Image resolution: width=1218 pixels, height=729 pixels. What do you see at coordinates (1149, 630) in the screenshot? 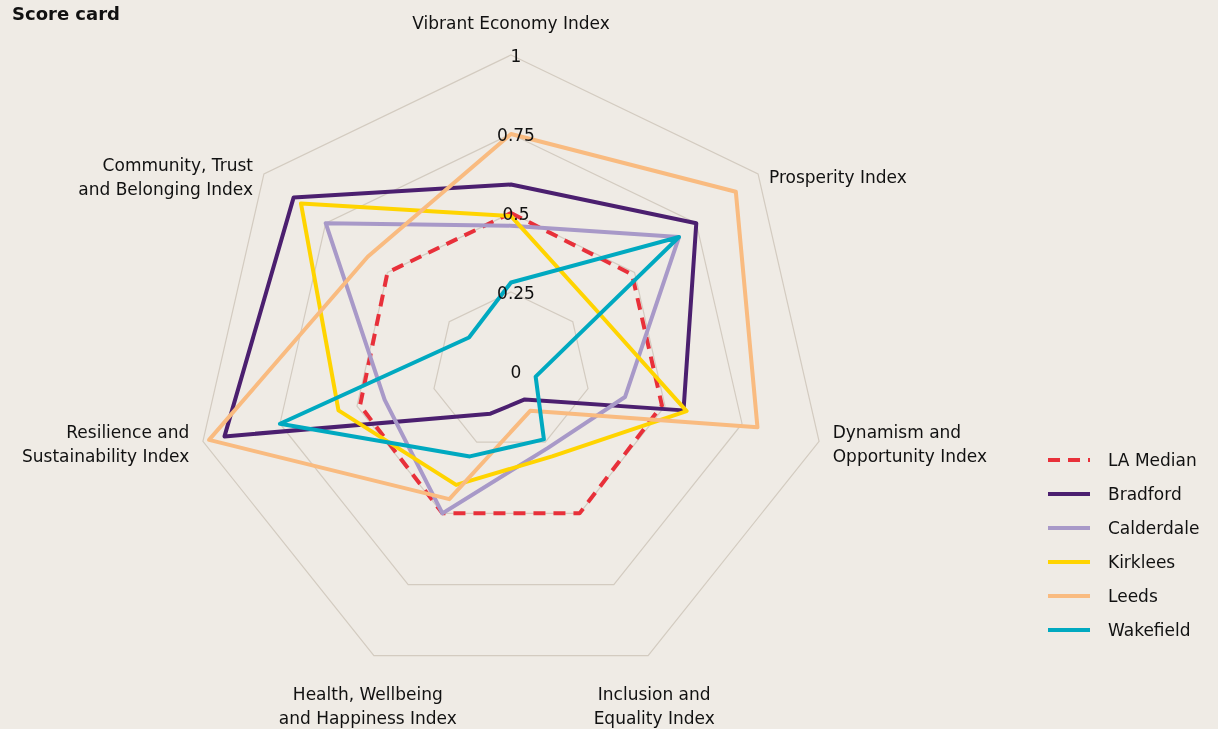
I see `legend-label: Wakefield` at bounding box center [1149, 630].